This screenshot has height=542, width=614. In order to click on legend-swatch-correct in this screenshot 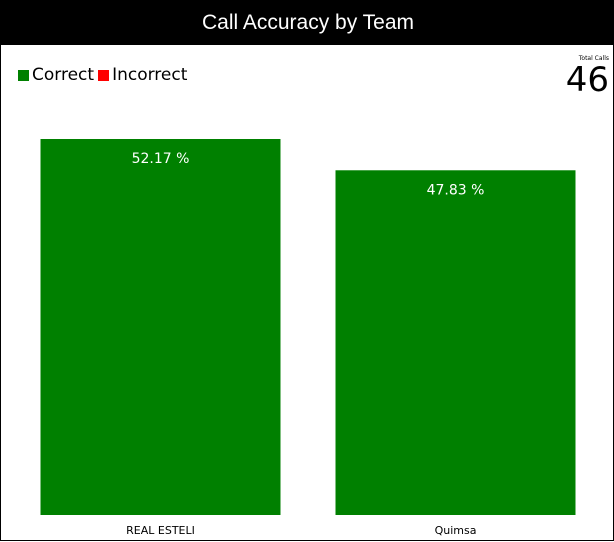, I will do `click(23, 75)`.